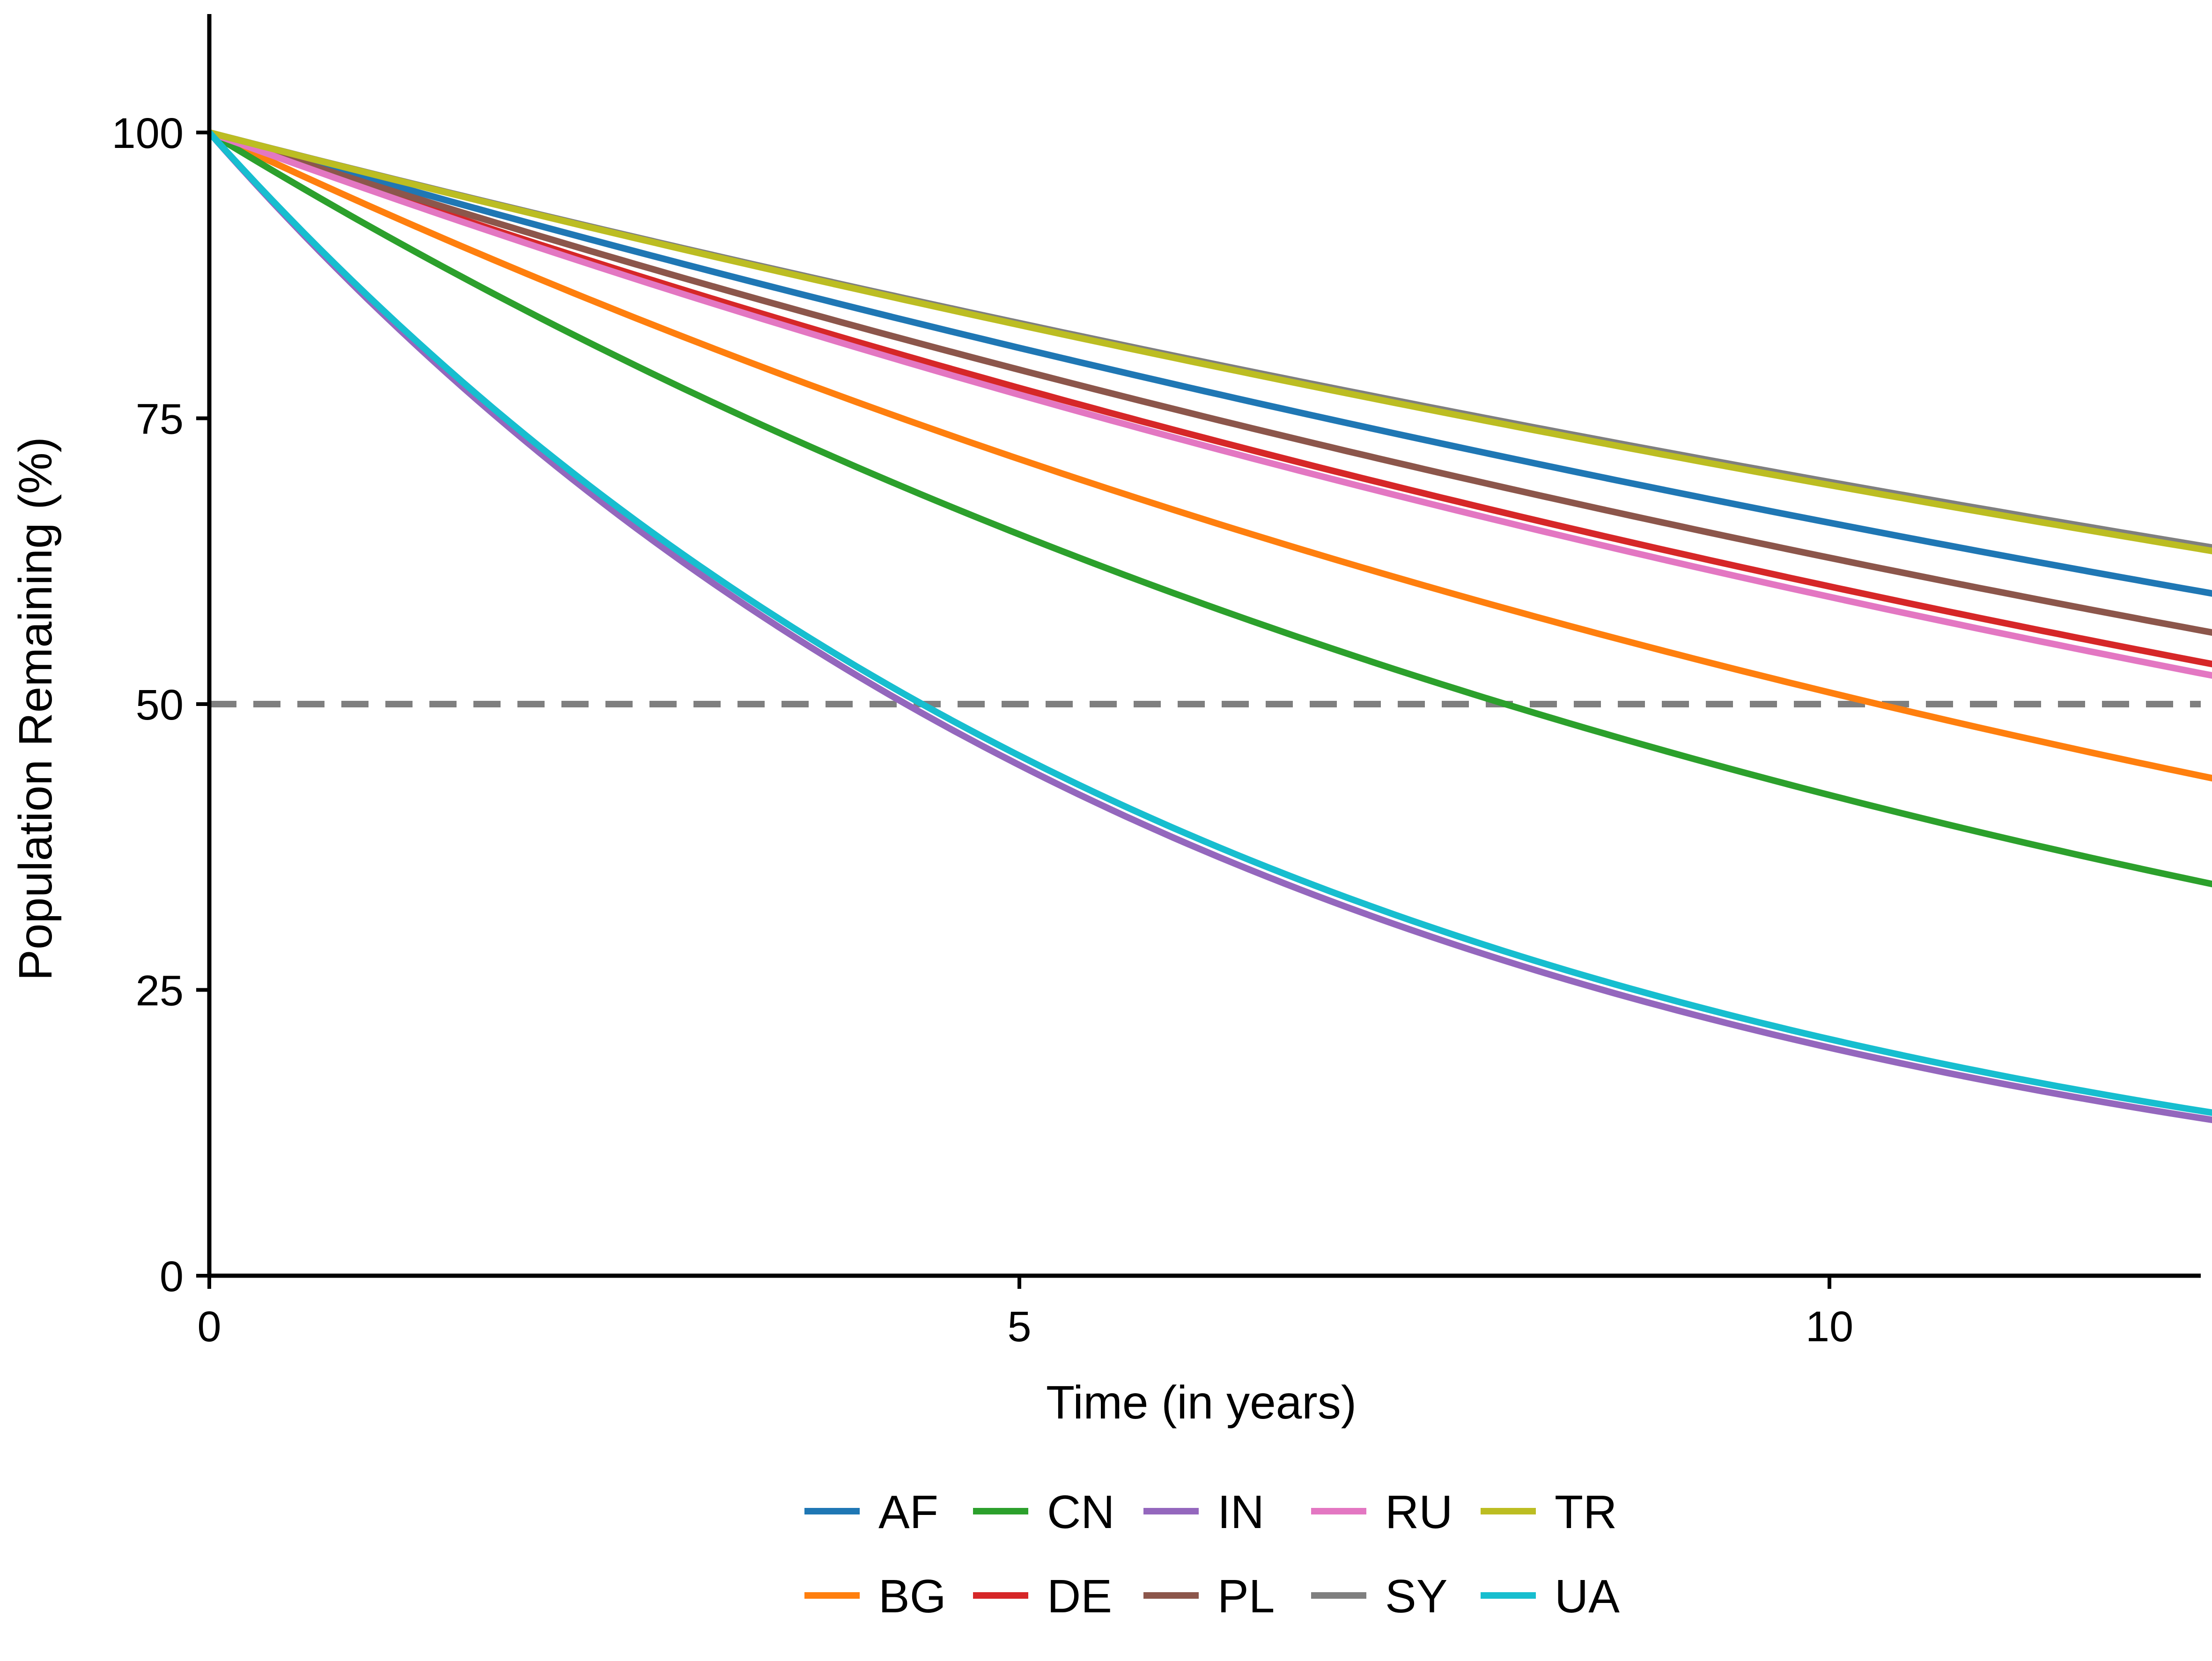 Image resolution: width=2212 pixels, height=1661 pixels. What do you see at coordinates (1246, 1597) in the screenshot?
I see `legend-label-pl: PL` at bounding box center [1246, 1597].